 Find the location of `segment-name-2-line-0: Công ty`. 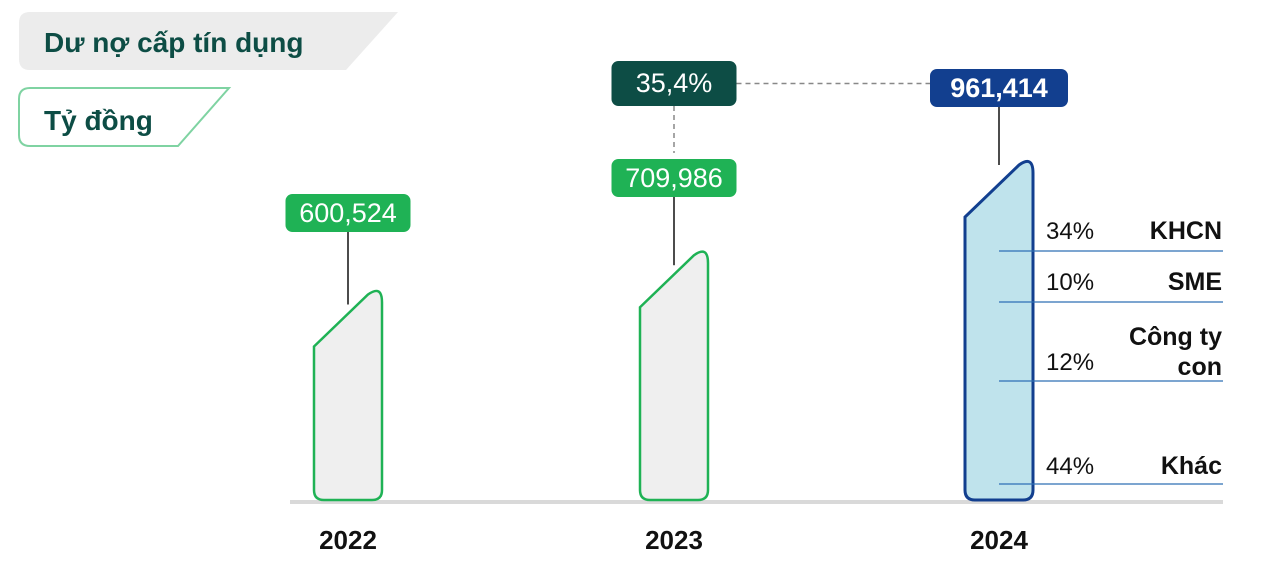

segment-name-2-line-0: Công ty is located at coordinates (1175, 337).